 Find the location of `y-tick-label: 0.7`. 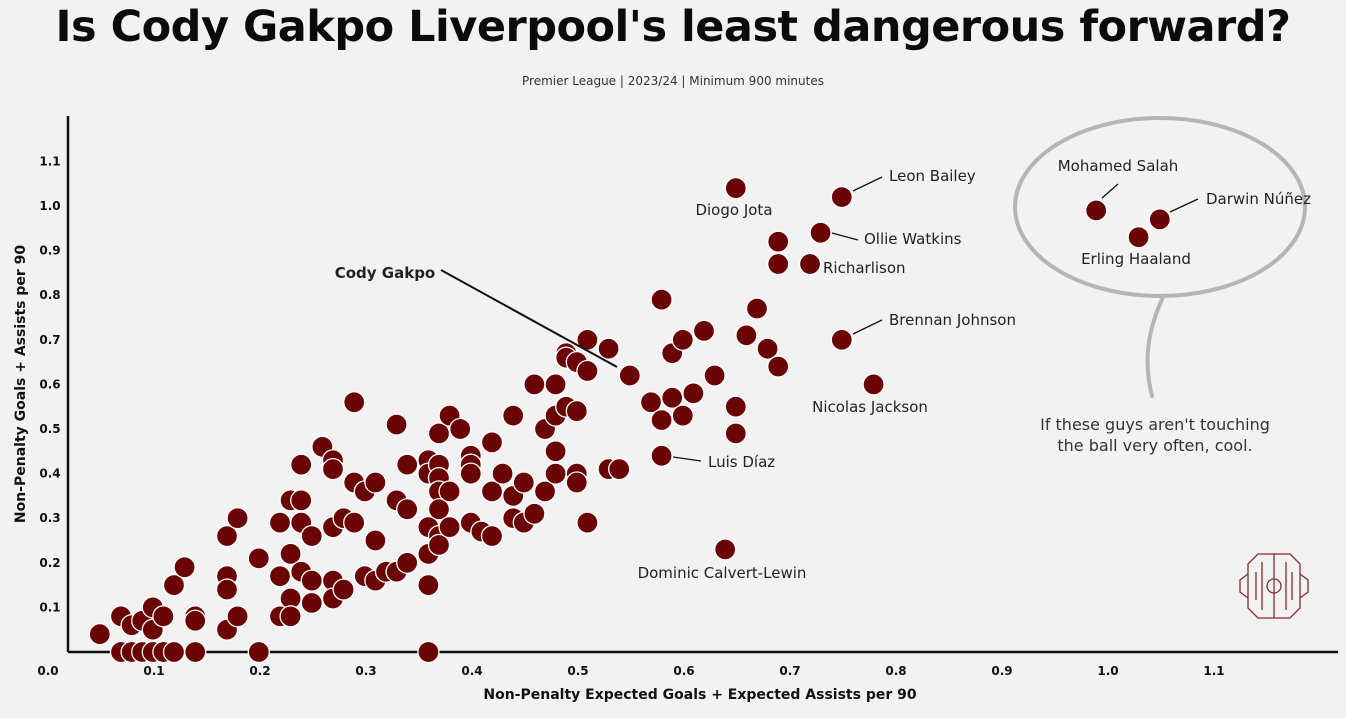

y-tick-label: 0.7 is located at coordinates (49, 340).